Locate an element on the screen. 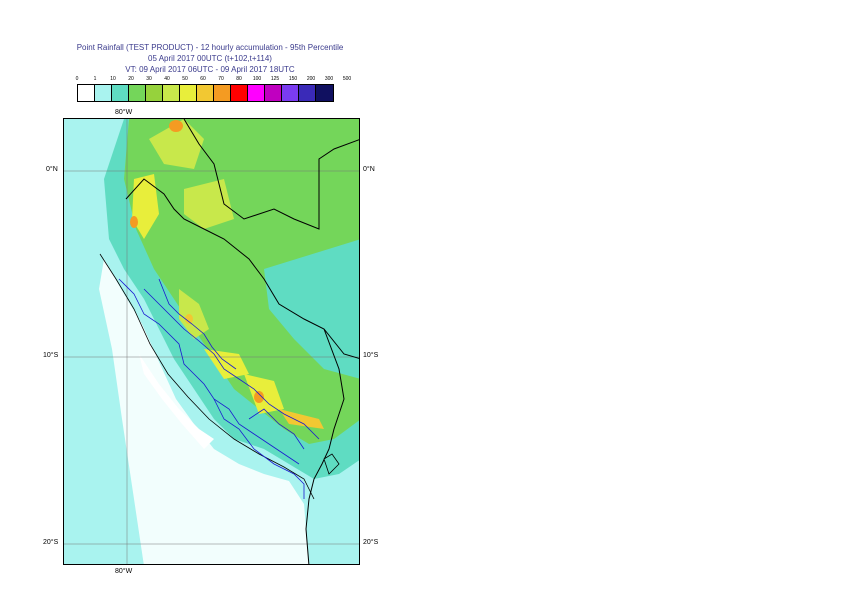  colorbar-tick: 100 is located at coordinates (257, 79).